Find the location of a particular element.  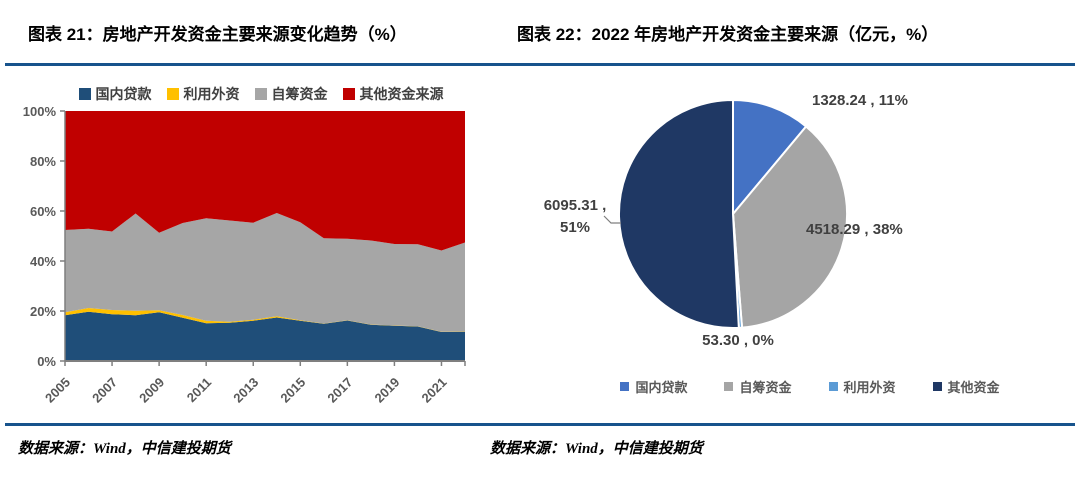

legend-item: 其他资金 is located at coordinates (966, 386).